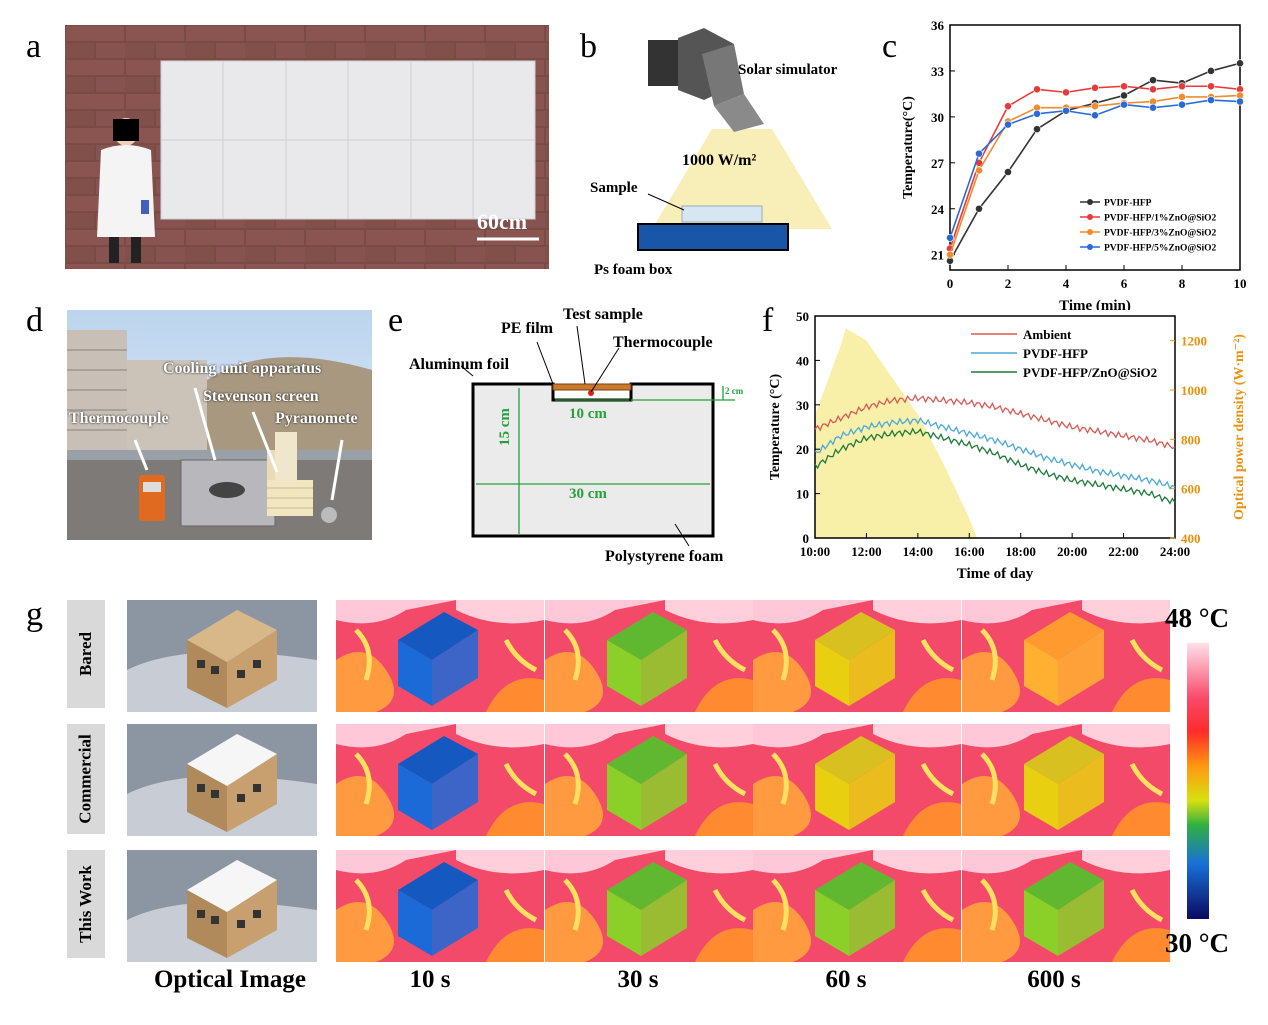 Image resolution: width=1268 pixels, height=1025 pixels. Describe the element at coordinates (1128, 204) in the screenshot. I see `chart-c-legend-label: PVDF-HFP` at that location.